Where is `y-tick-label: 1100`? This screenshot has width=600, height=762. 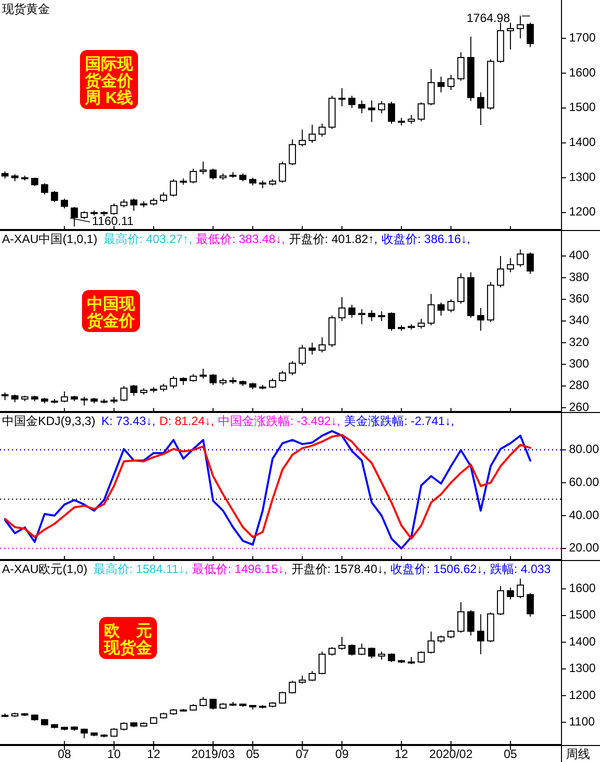 y-tick-label: 1100 is located at coordinates (582, 721).